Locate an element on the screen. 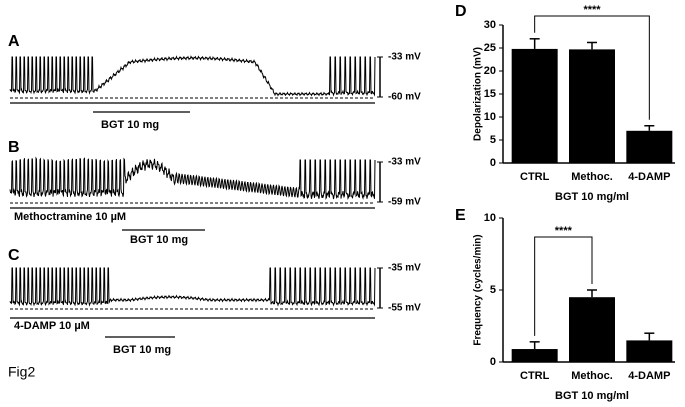 The width and height of the screenshot is (685, 407). drug-label: Methoctramine 10 µM is located at coordinates (70, 217).